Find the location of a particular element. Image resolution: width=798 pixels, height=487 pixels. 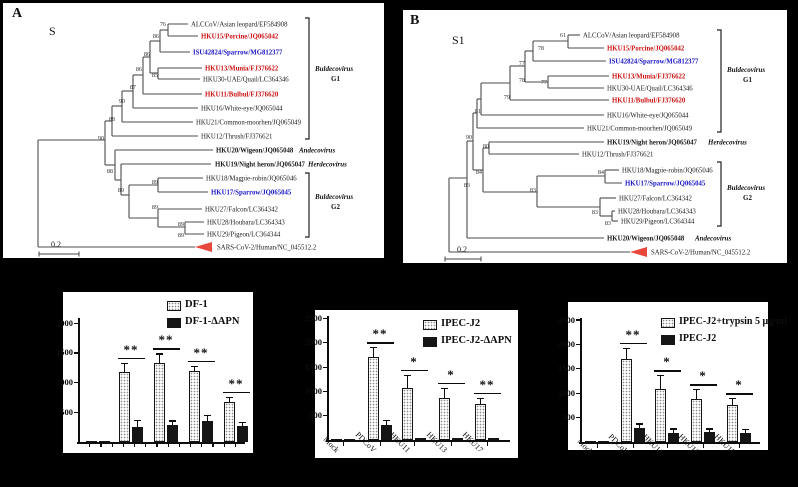

taxon-label: HKU15/Porcine/JQ065042 is located at coordinates (240, 37).